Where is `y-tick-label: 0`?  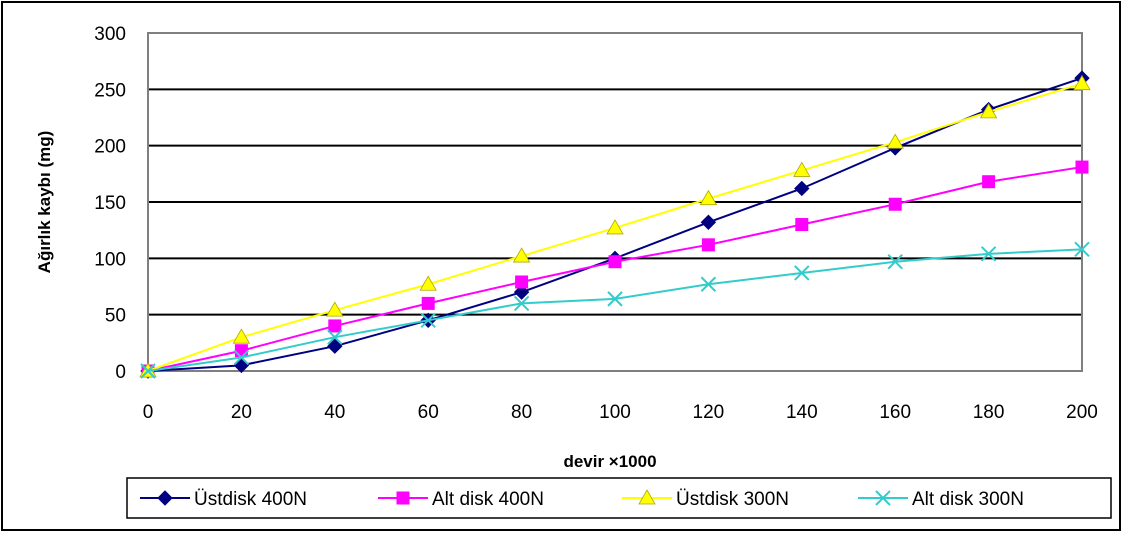 y-tick-label: 0 is located at coordinates (120, 372).